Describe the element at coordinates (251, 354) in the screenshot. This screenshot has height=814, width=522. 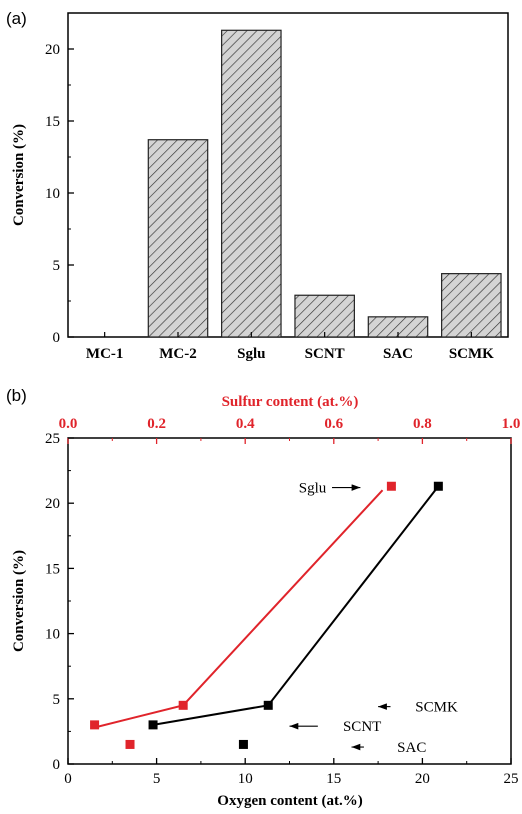
I see `x-category-label: Sglu` at that location.